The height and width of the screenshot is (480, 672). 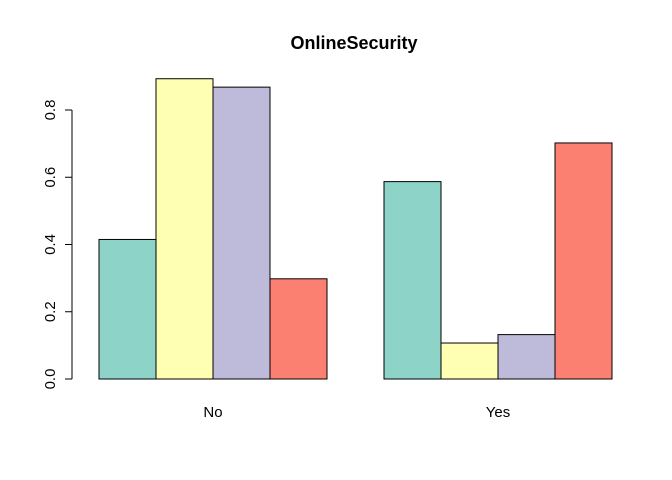 What do you see at coordinates (50, 379) in the screenshot?
I see `y-tick-label: 0.0` at bounding box center [50, 379].